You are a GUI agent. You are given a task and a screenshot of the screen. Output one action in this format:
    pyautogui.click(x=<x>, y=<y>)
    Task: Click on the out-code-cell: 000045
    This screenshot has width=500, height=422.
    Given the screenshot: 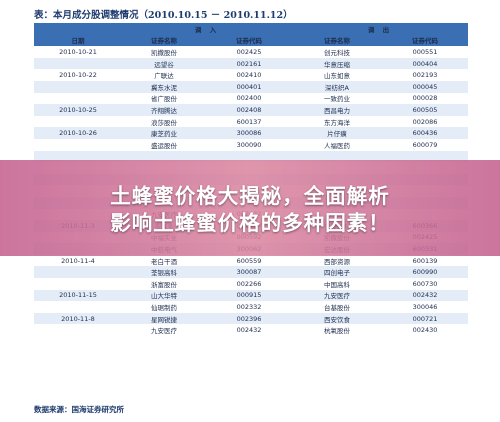 What is the action you would take?
    pyautogui.click(x=425, y=86)
    